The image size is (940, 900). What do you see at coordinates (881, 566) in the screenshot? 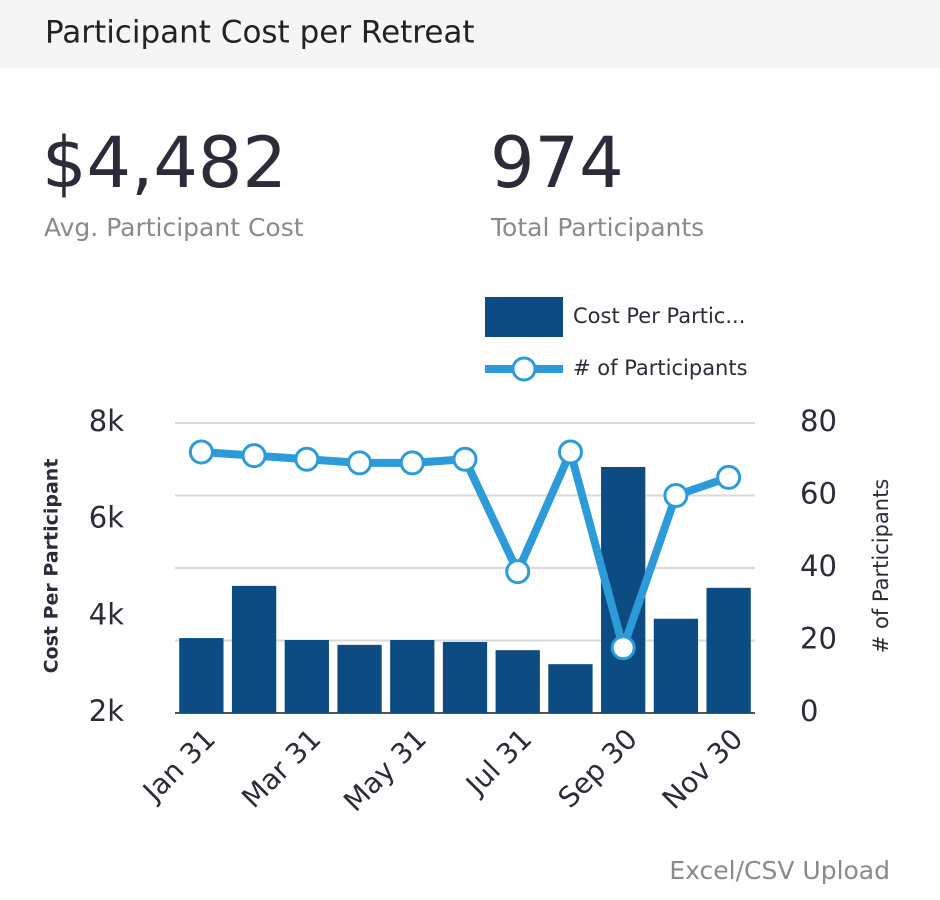
I see `y2-axis-title: # of Participants` at bounding box center [881, 566].